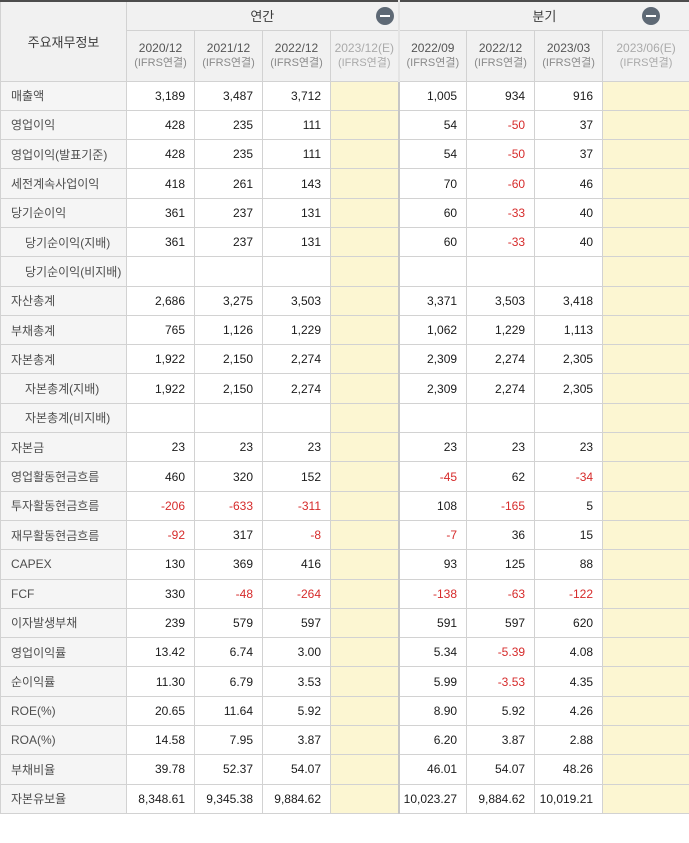 The image size is (689, 843). What do you see at coordinates (569, 740) in the screenshot?
I see `data-cell: 2.88` at bounding box center [569, 740].